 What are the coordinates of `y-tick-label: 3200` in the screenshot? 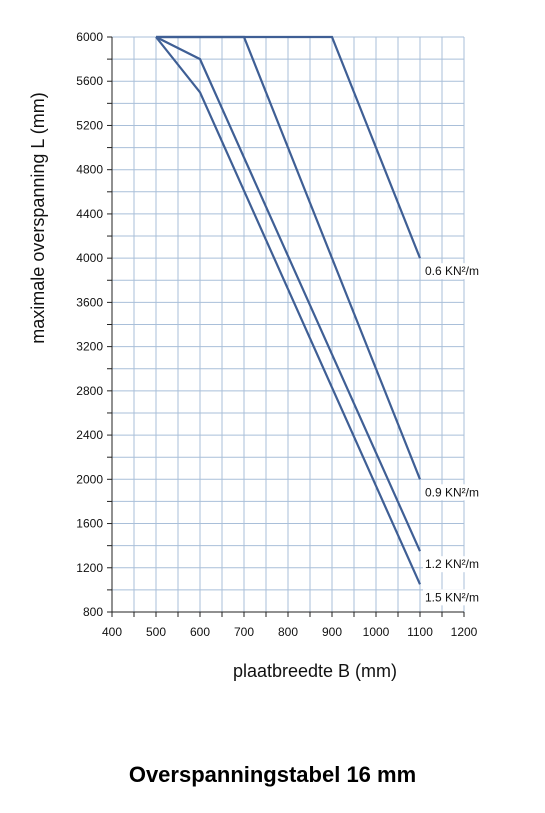 It's located at (89, 347).